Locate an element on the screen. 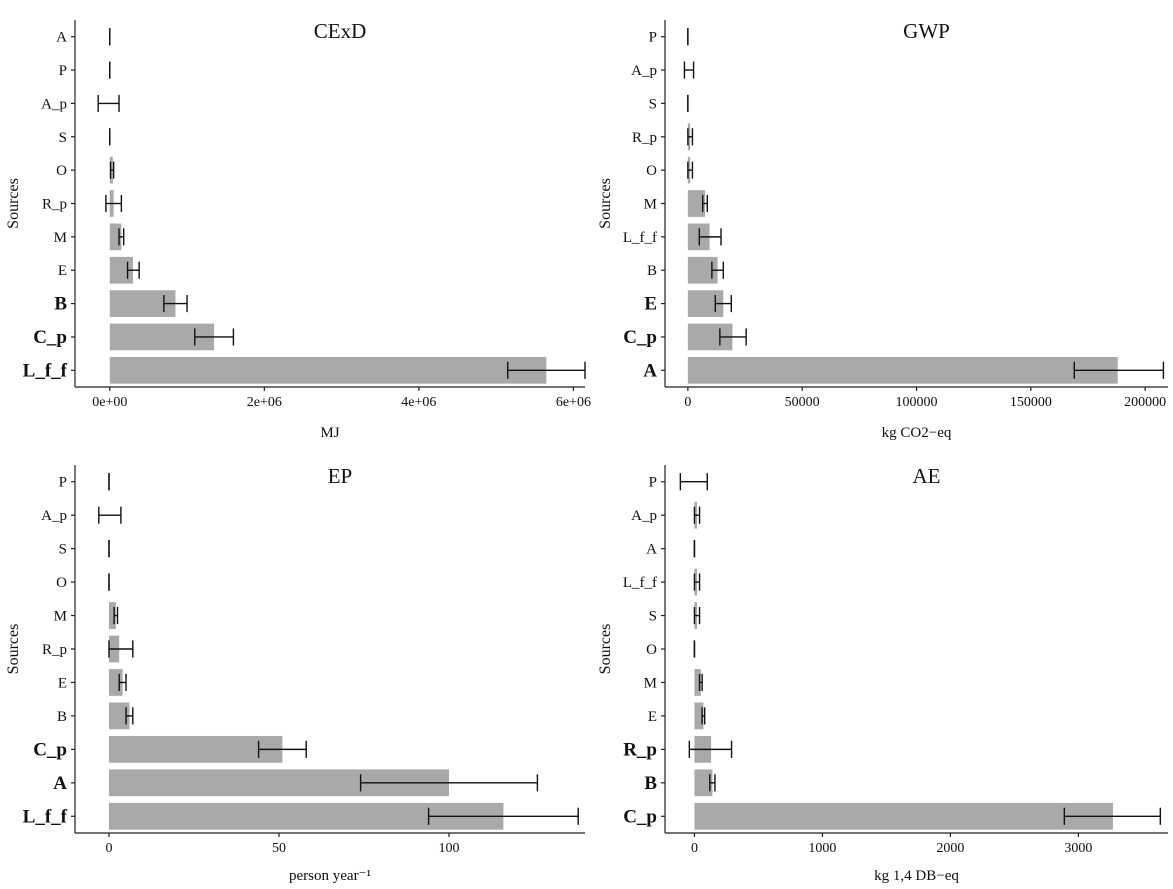  x-axis-label: MJ is located at coordinates (329, 433).